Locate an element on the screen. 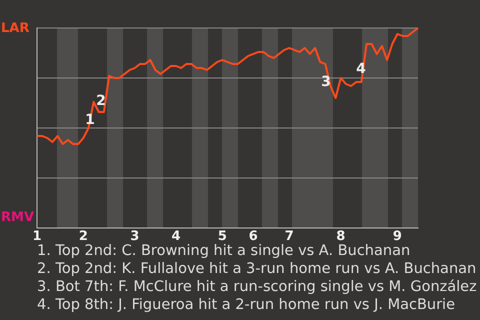  x-tick-label: 3 is located at coordinates (135, 236).